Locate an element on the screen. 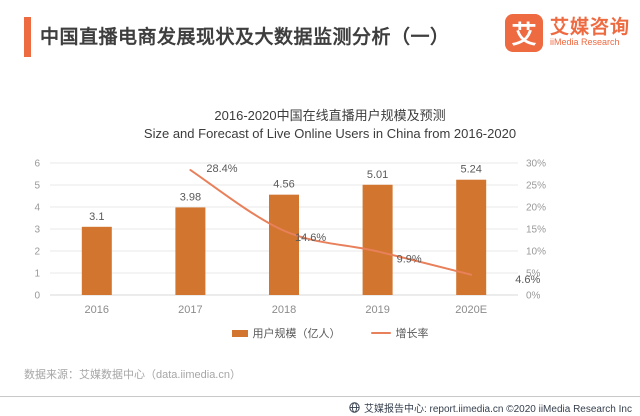 This screenshot has width=640, height=416. legend-label-users: 用户规模（亿人） is located at coordinates (296, 334).